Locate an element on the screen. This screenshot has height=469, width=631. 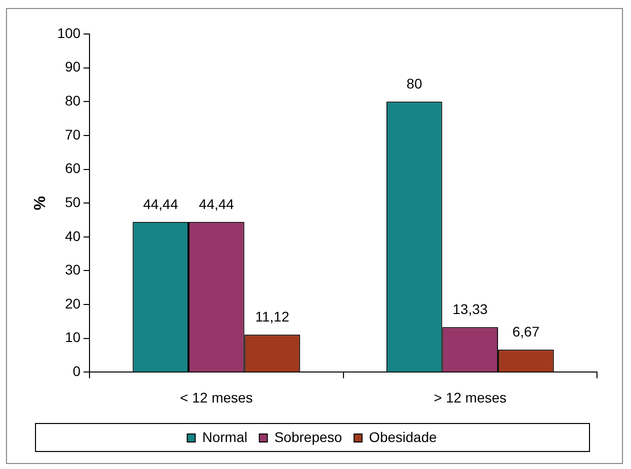
y-tick-label: 80 is located at coordinates (72, 100).